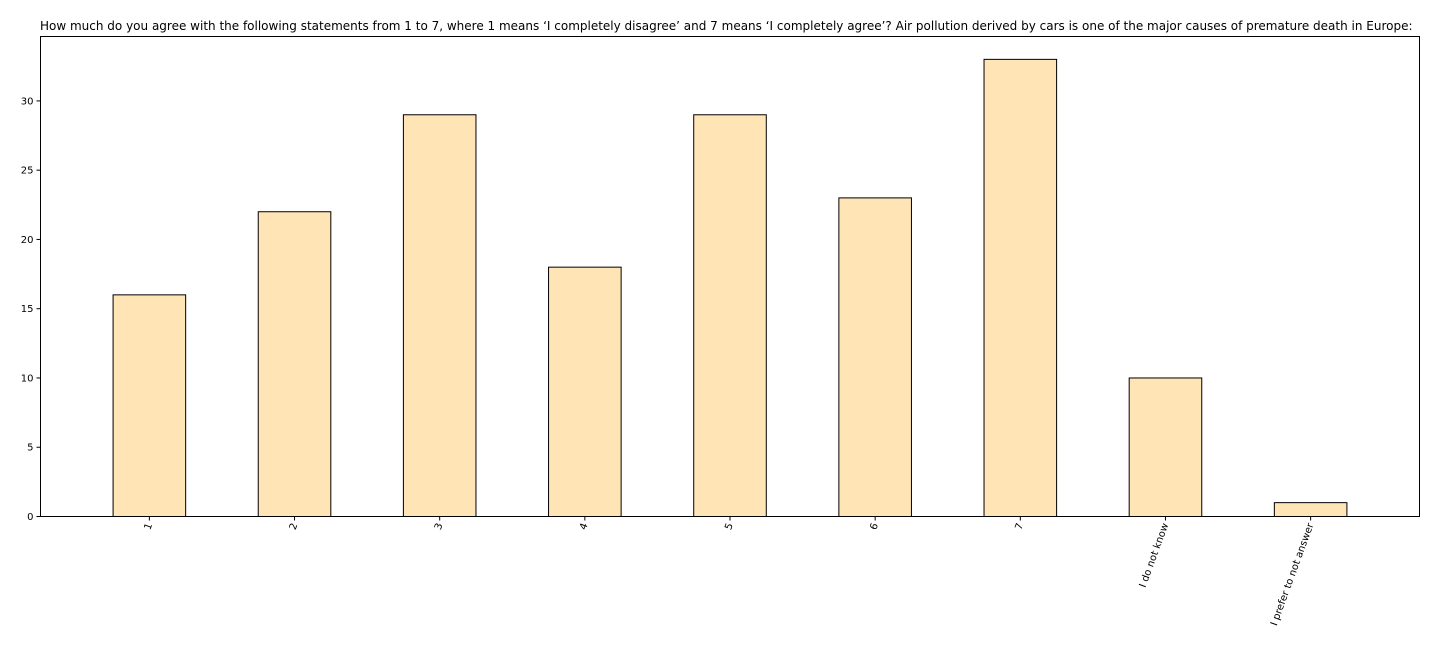 This screenshot has height=648, width=1440. What do you see at coordinates (27, 309) in the screenshot?
I see `y-tick-label: 15` at bounding box center [27, 309].